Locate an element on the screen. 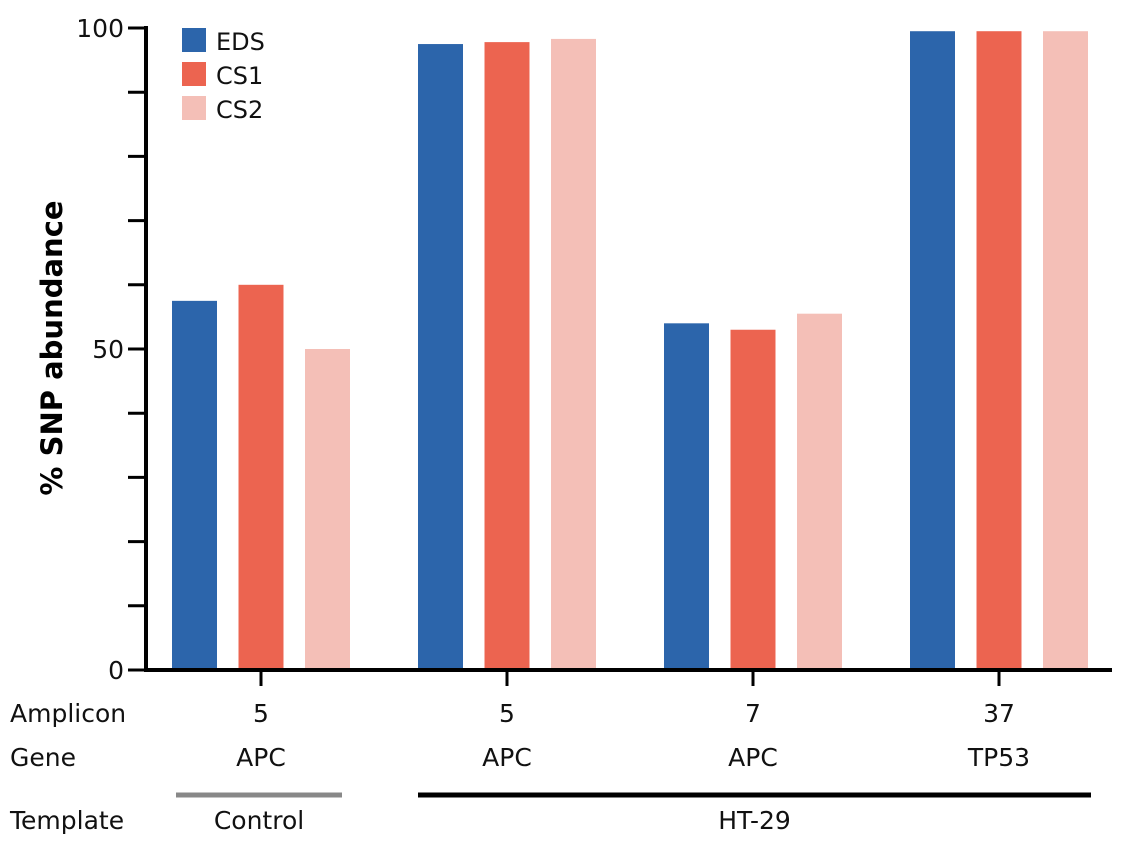 This screenshot has width=1122, height=854. template-label-control: Control is located at coordinates (259, 820).